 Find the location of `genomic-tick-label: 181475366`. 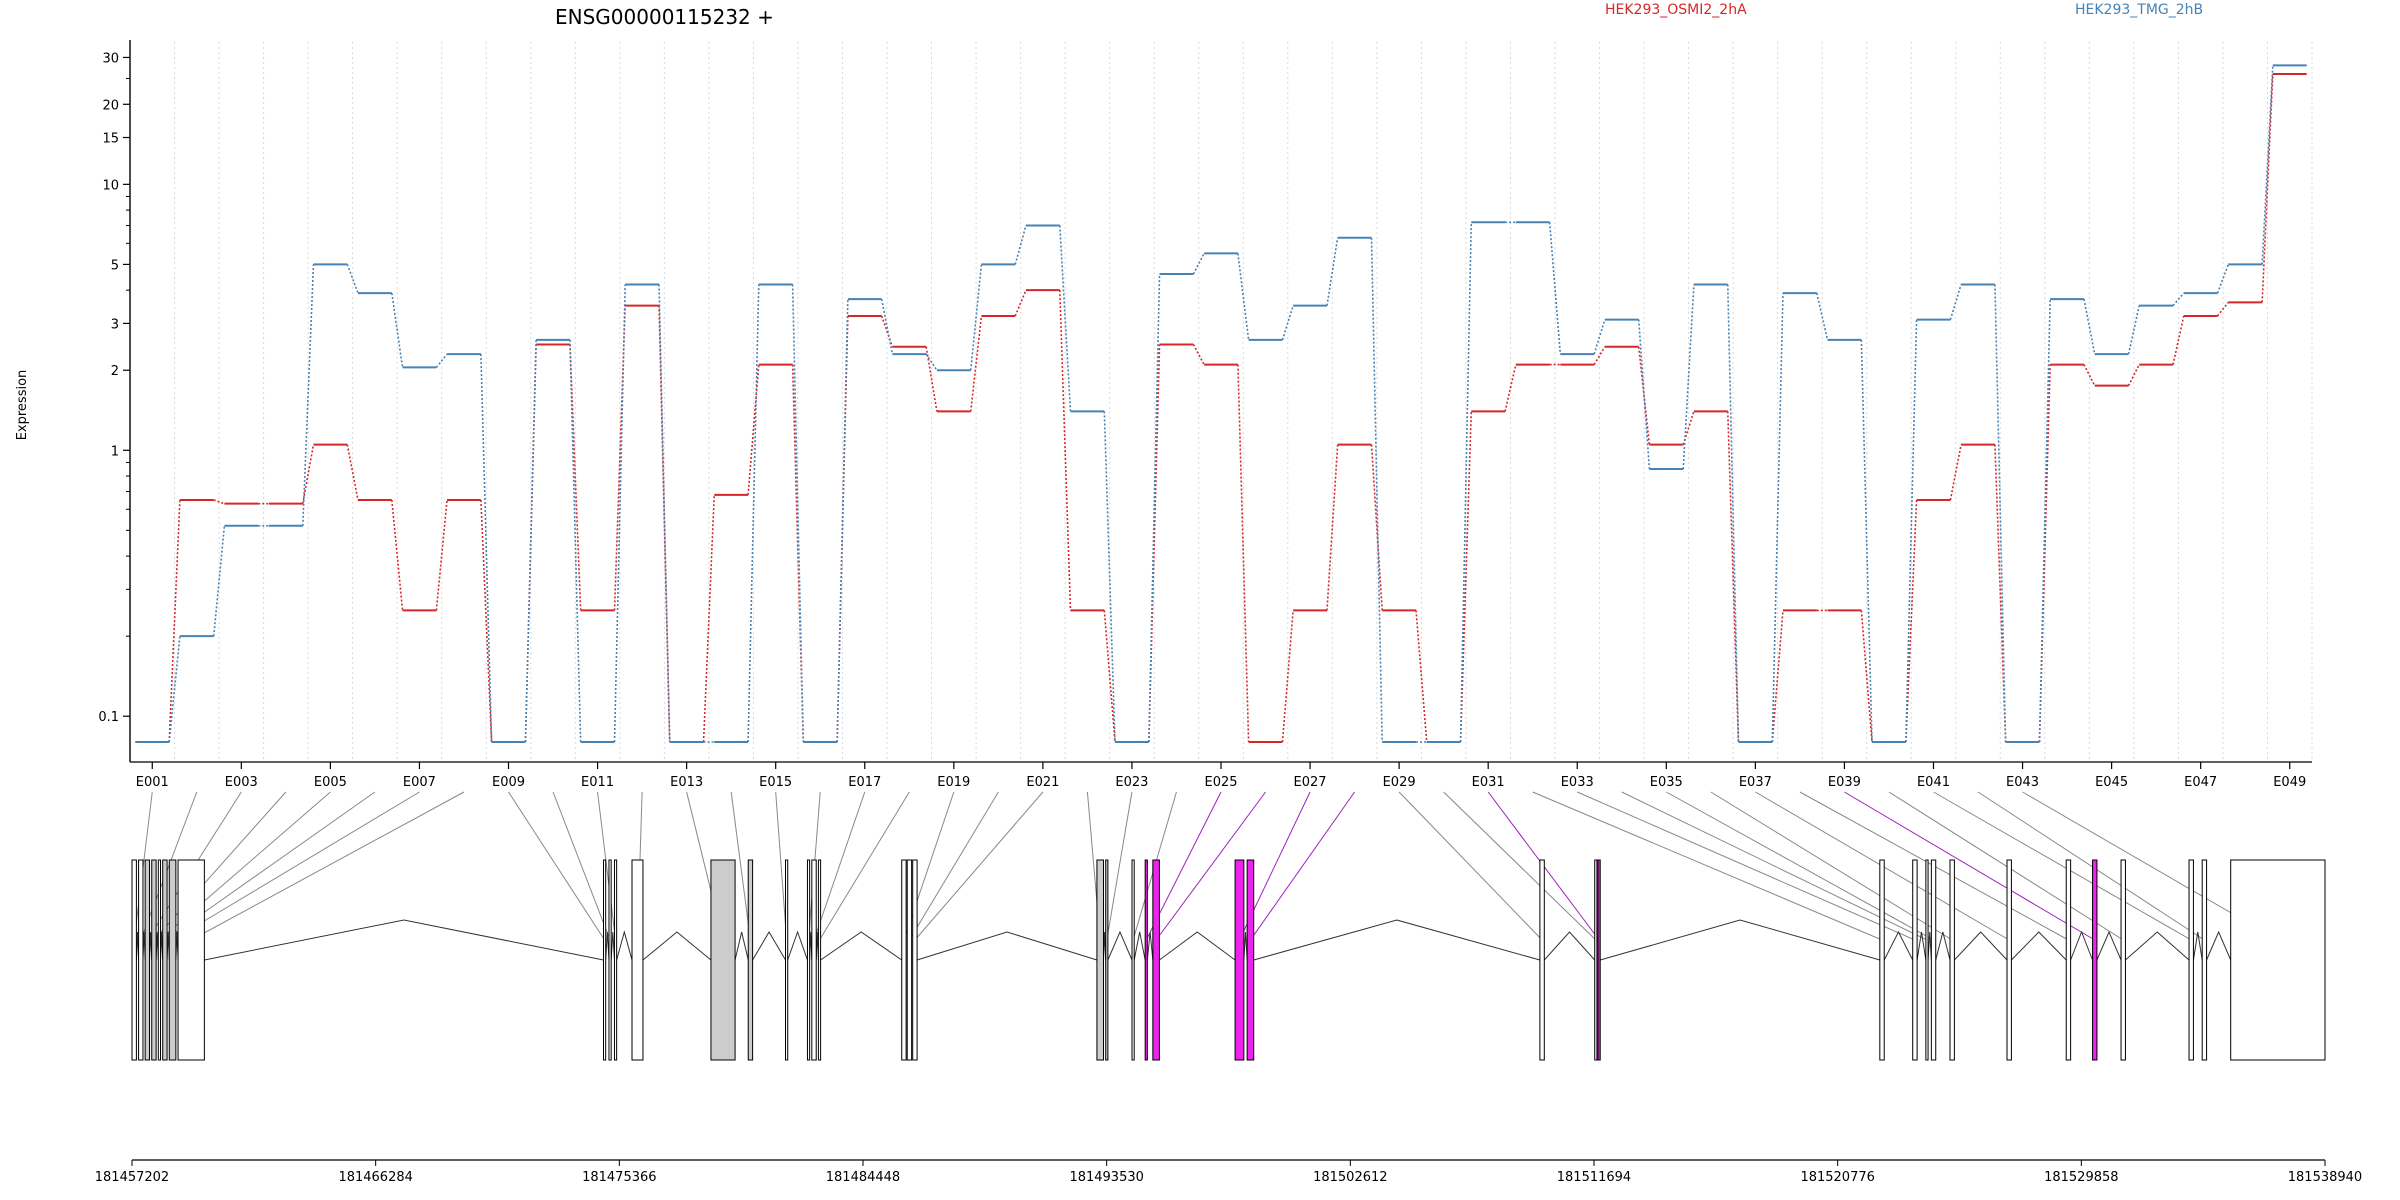

genomic-tick-label: 181475366 is located at coordinates (619, 1177).